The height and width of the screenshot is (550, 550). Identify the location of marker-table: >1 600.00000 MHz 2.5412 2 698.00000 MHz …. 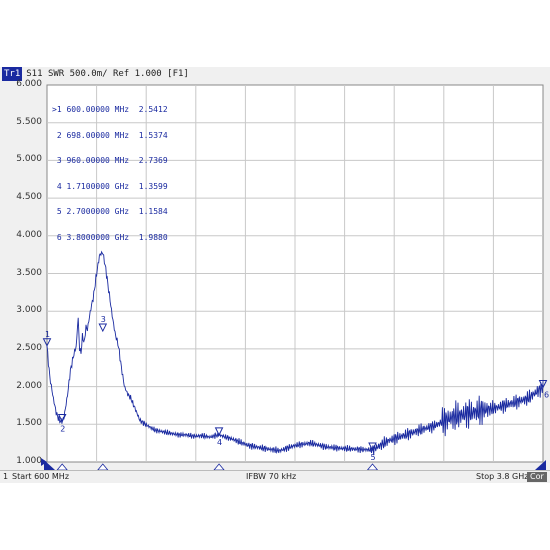
(110, 170).